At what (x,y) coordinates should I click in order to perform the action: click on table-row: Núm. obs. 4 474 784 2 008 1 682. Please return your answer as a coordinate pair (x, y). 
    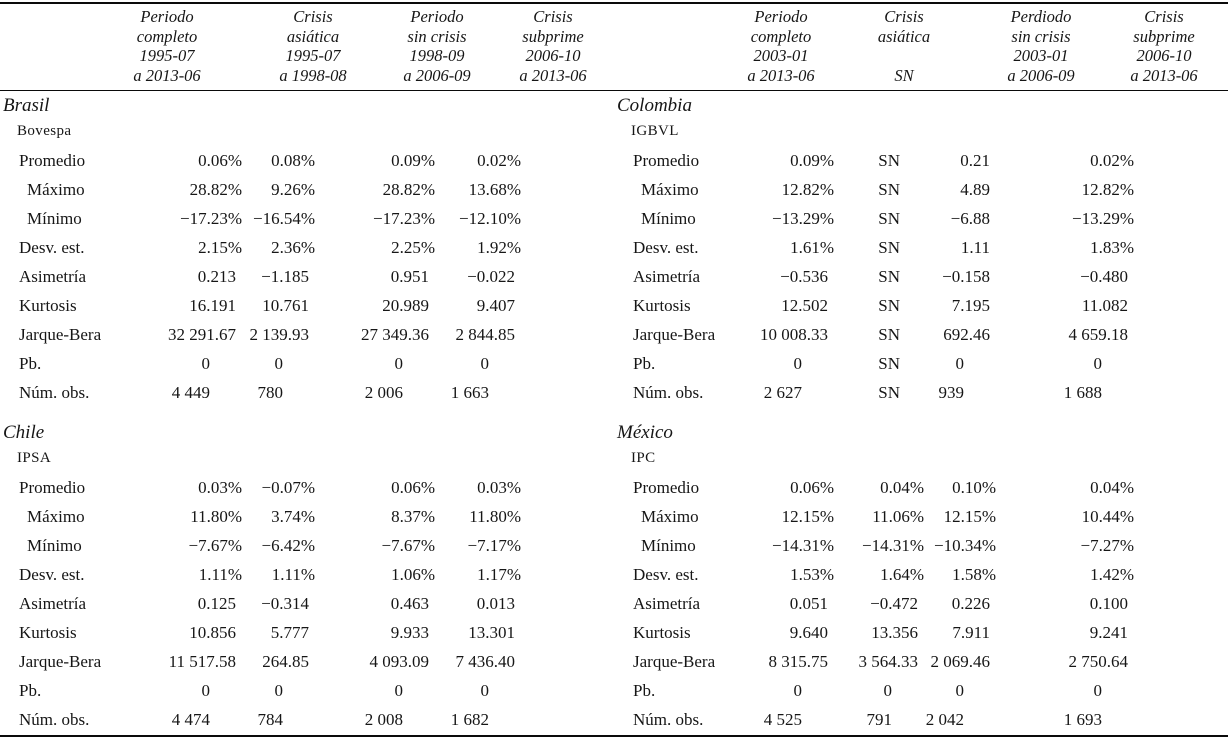
    Looking at the image, I should click on (307, 719).